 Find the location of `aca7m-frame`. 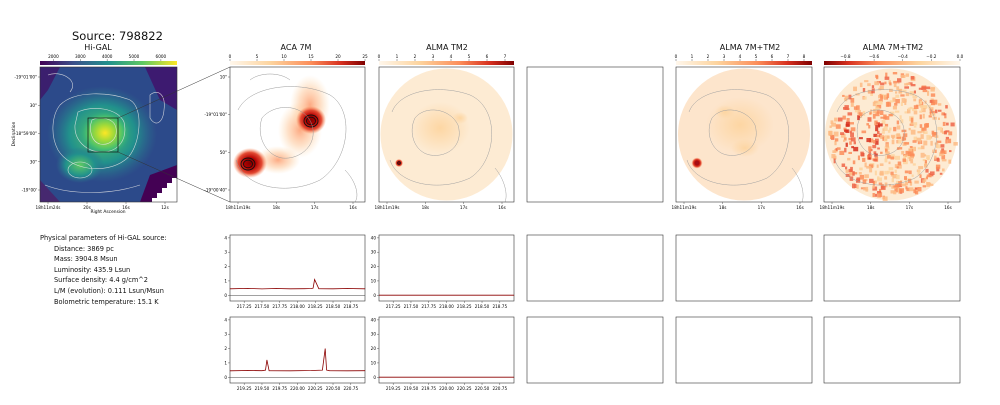

aca7m-frame is located at coordinates (297, 134).